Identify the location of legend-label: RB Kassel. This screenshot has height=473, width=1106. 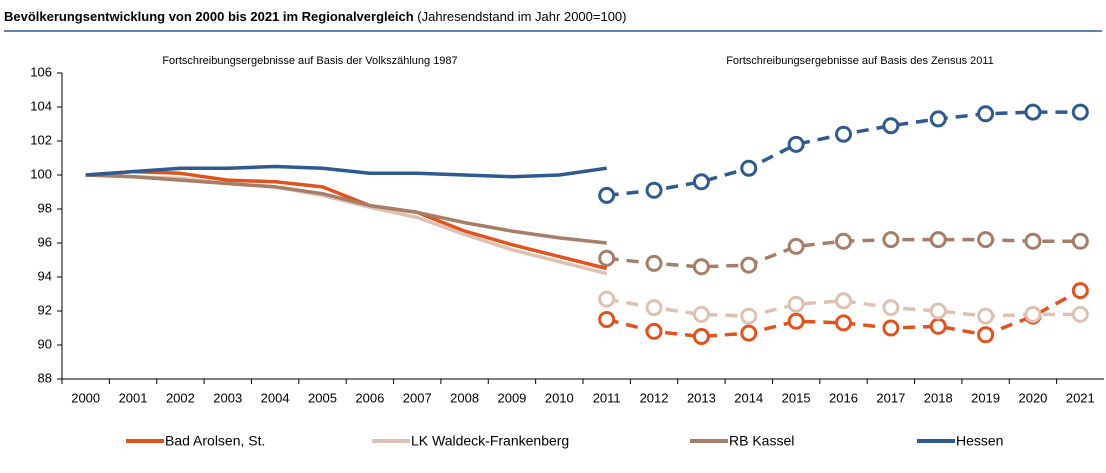
(761, 441).